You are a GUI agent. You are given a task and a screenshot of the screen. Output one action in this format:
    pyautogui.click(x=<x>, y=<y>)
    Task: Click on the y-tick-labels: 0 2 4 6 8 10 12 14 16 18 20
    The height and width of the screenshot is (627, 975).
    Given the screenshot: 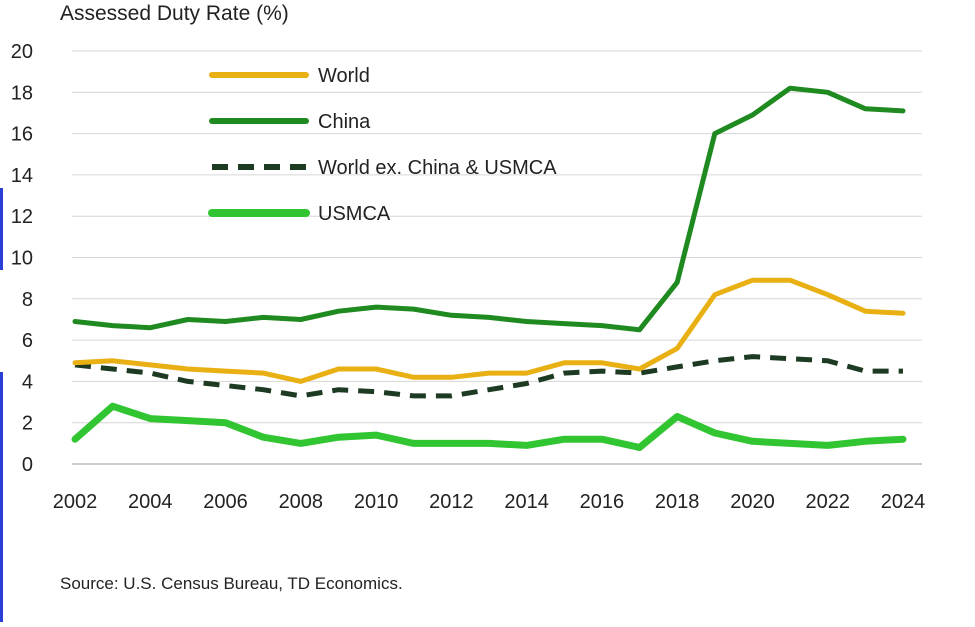 What is the action you would take?
    pyautogui.click(x=22, y=258)
    